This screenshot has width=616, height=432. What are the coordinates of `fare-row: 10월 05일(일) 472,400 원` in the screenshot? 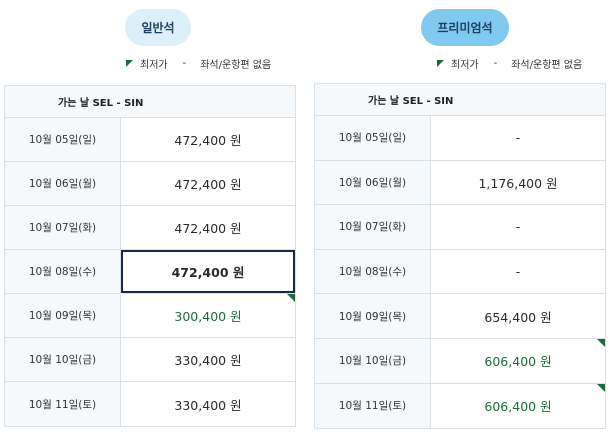 It's located at (150, 140).